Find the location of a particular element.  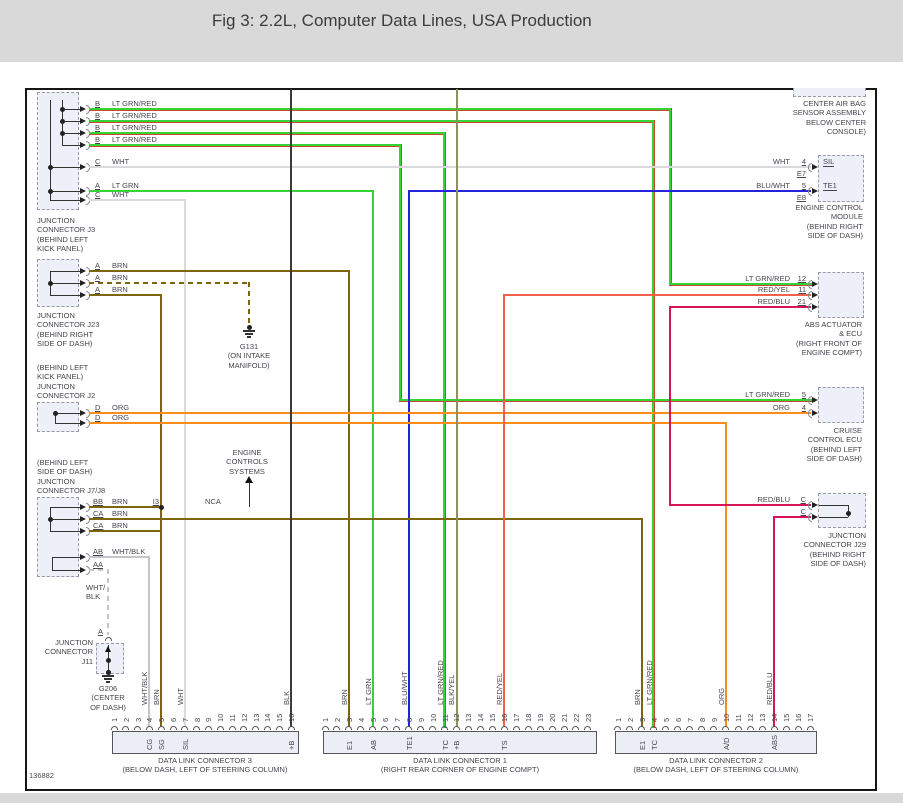

pin-number: 5 is located at coordinates (666, 719).